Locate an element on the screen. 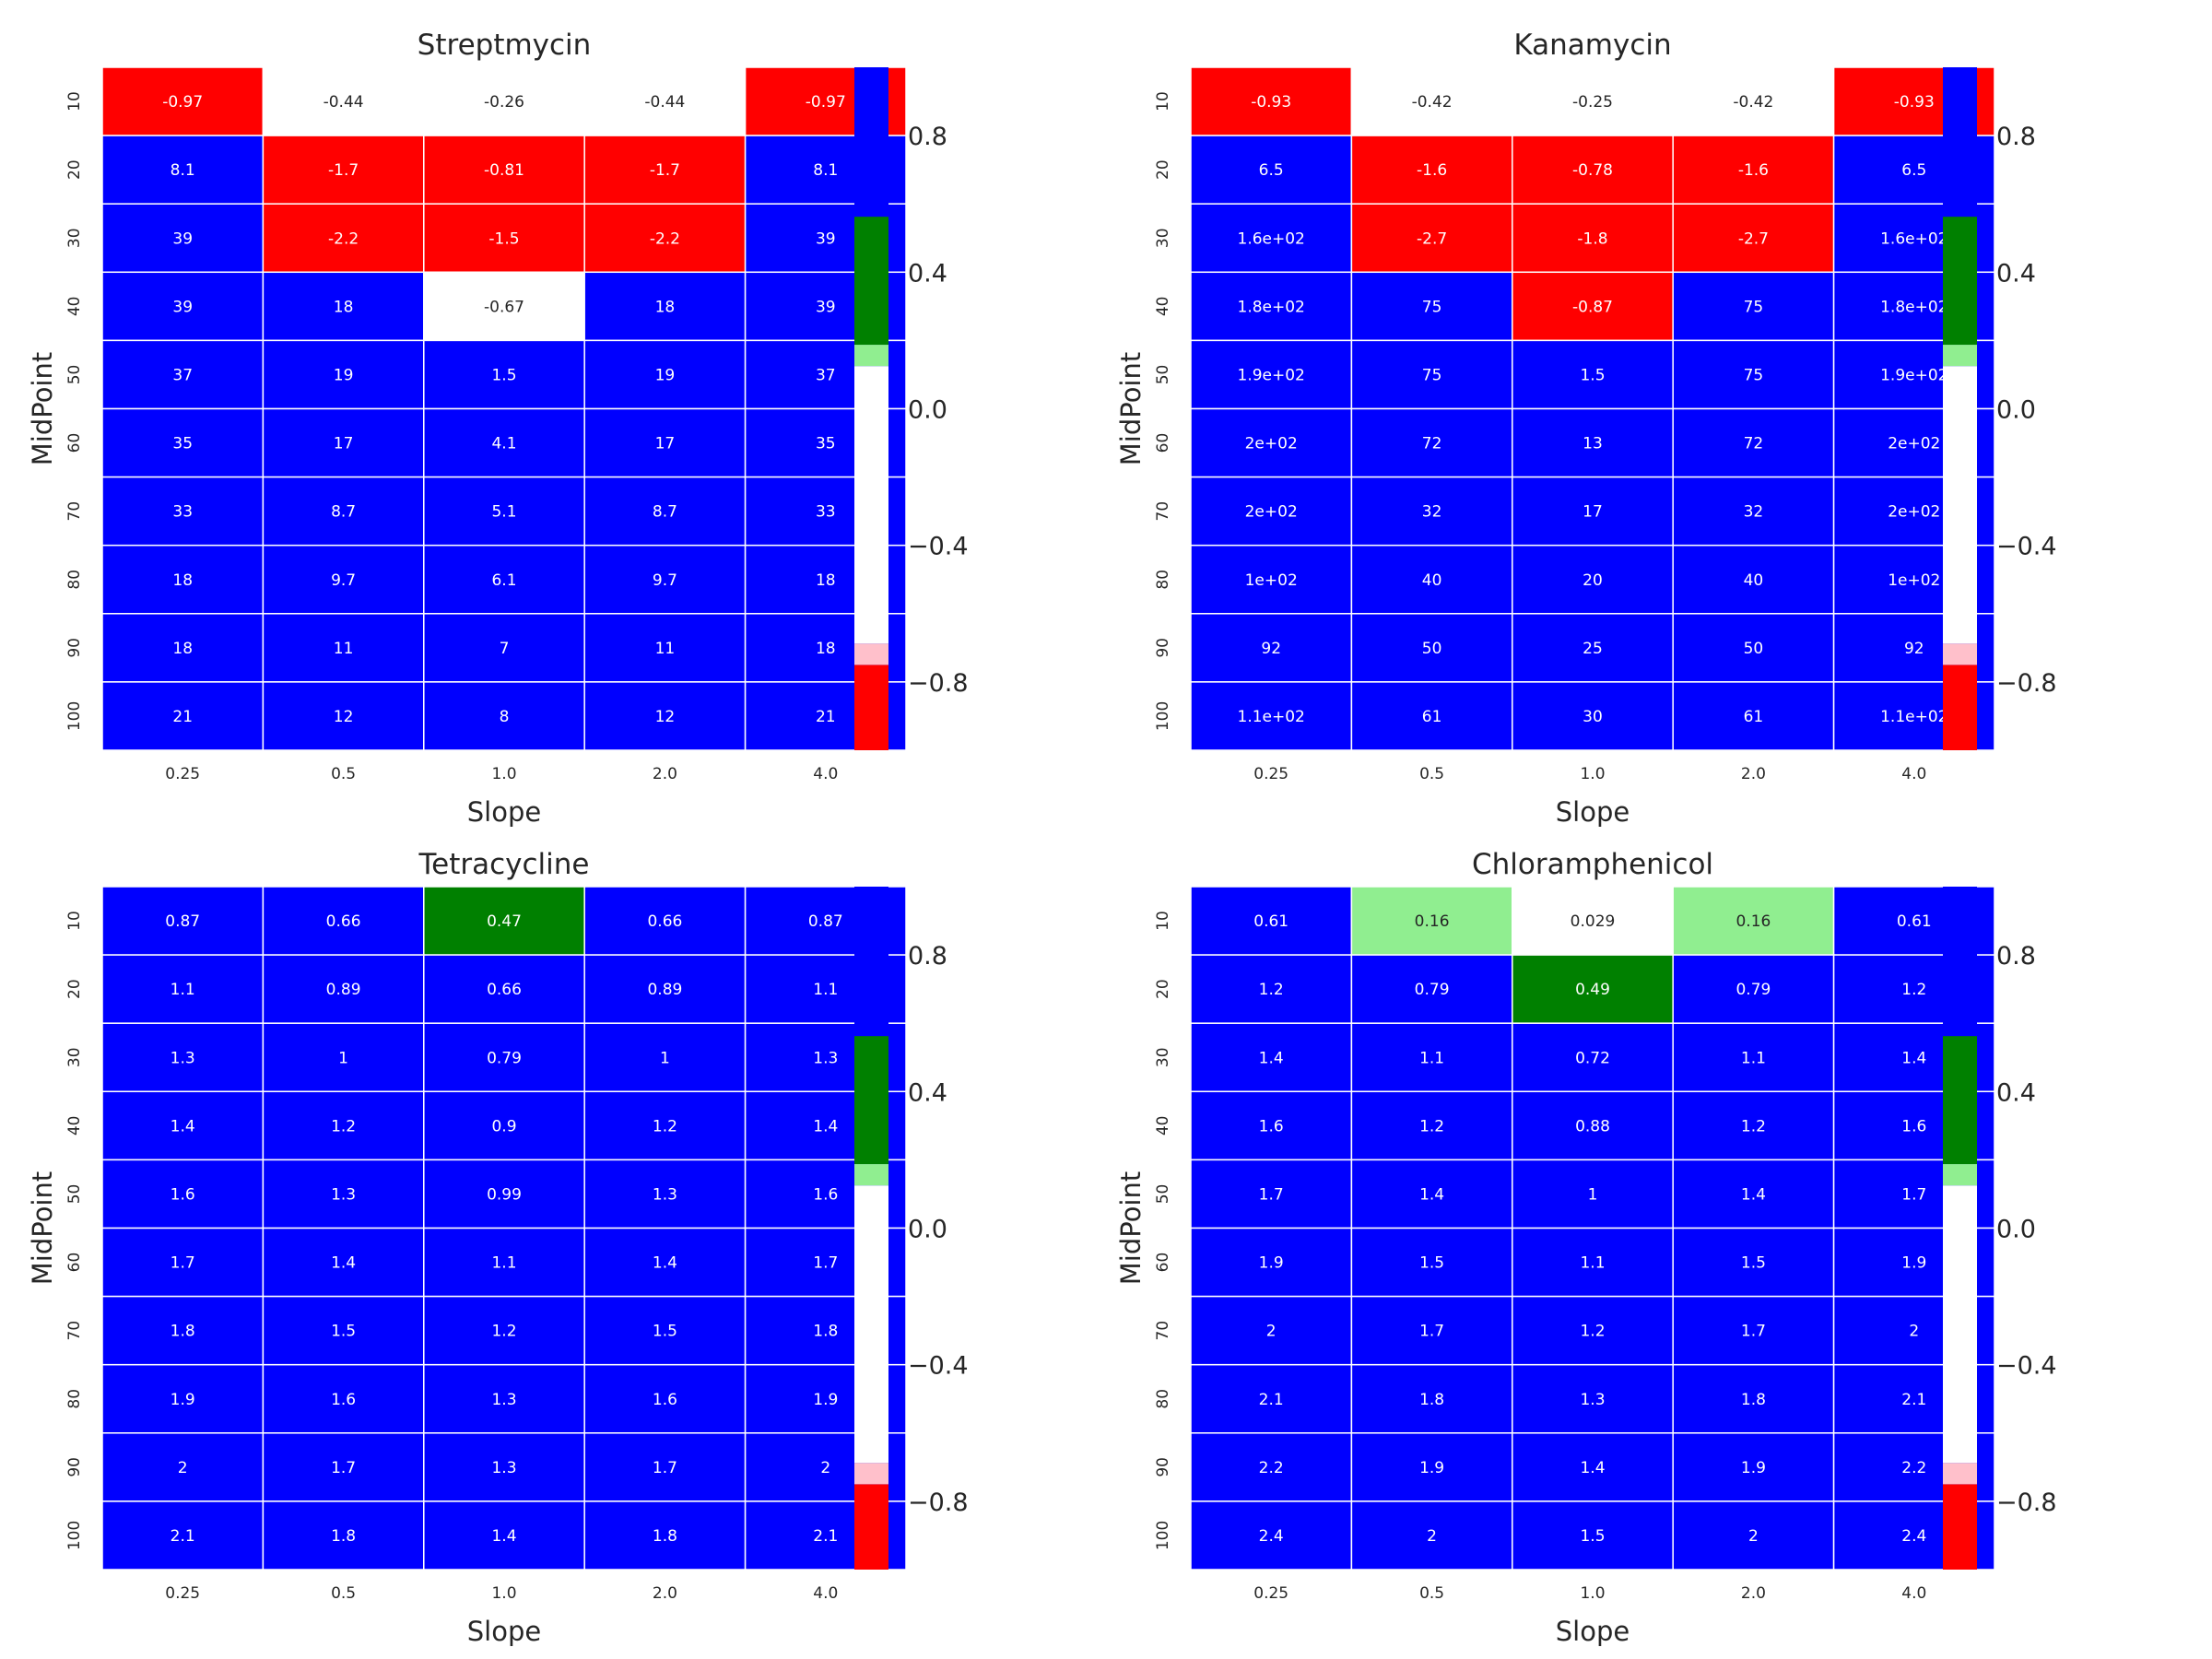 The image size is (2212, 1659). x-axis-label: Slope is located at coordinates (1593, 812).